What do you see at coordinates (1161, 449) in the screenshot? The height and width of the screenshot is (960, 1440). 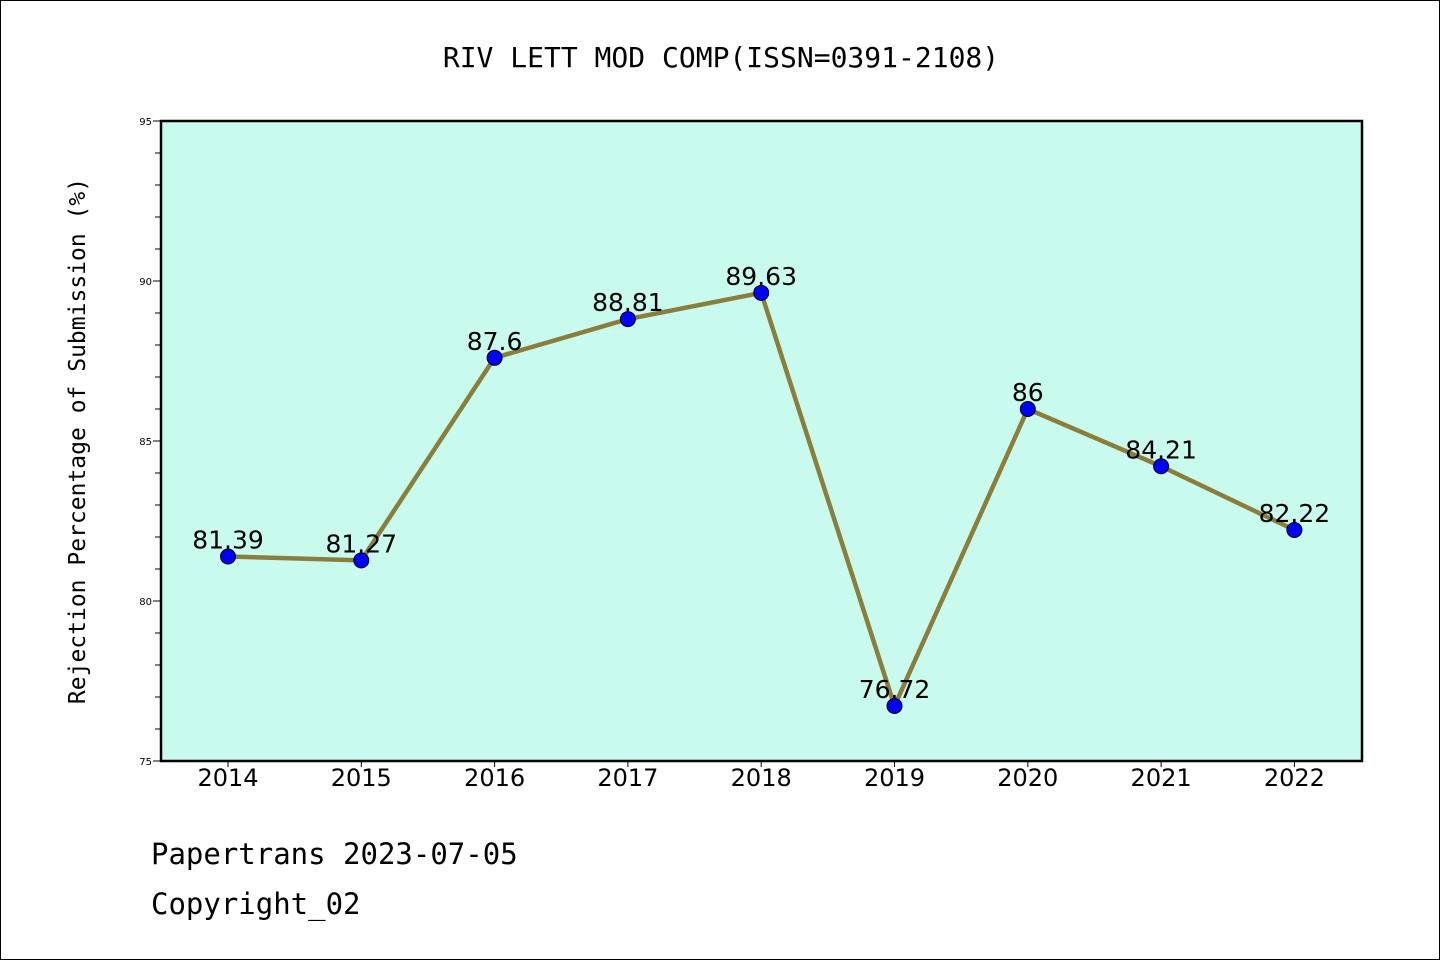 I see `data-label: 84.21` at bounding box center [1161, 449].